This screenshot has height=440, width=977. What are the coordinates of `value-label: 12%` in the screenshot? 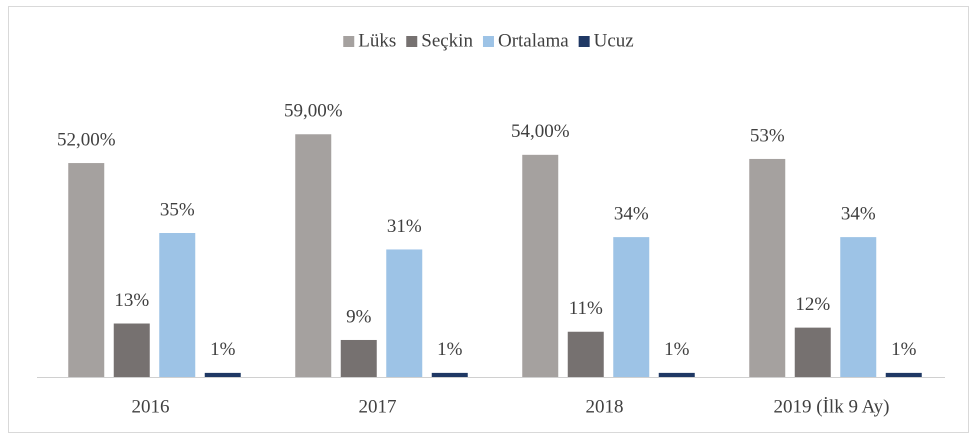 It's located at (812, 304).